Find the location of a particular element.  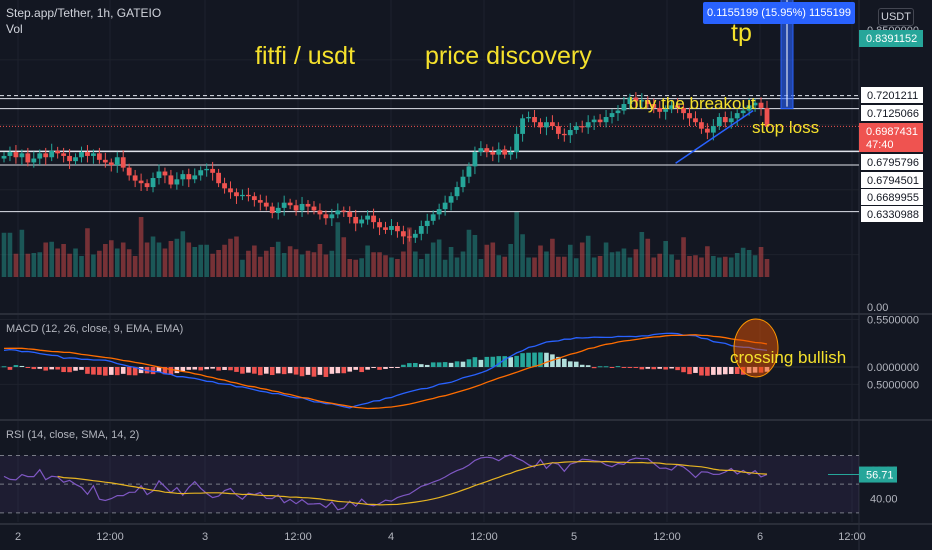

annotation-buy: buy the breakout is located at coordinates (692, 103).